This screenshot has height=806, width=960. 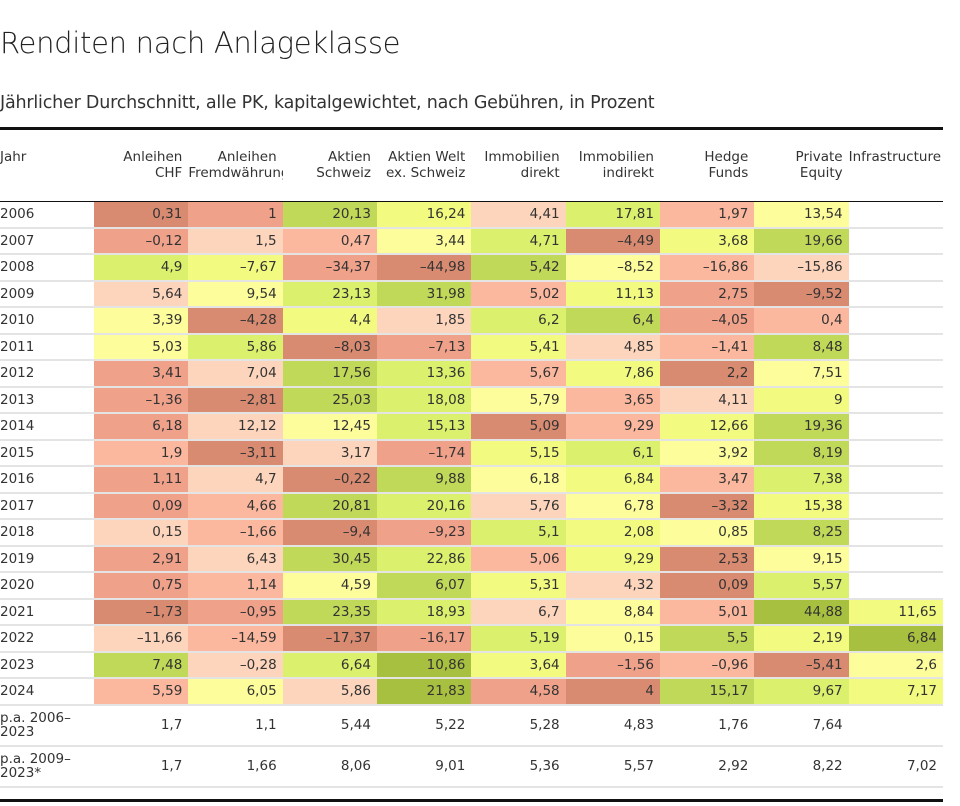 What do you see at coordinates (424, 321) in the screenshot?
I see `heatmap-cell: 1,85` at bounding box center [424, 321].